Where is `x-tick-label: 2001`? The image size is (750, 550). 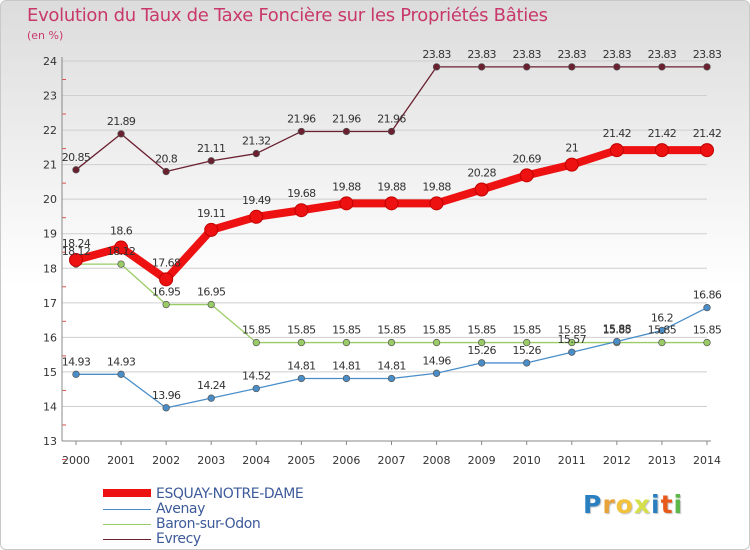
x-tick-label: 2001 is located at coordinates (121, 460).